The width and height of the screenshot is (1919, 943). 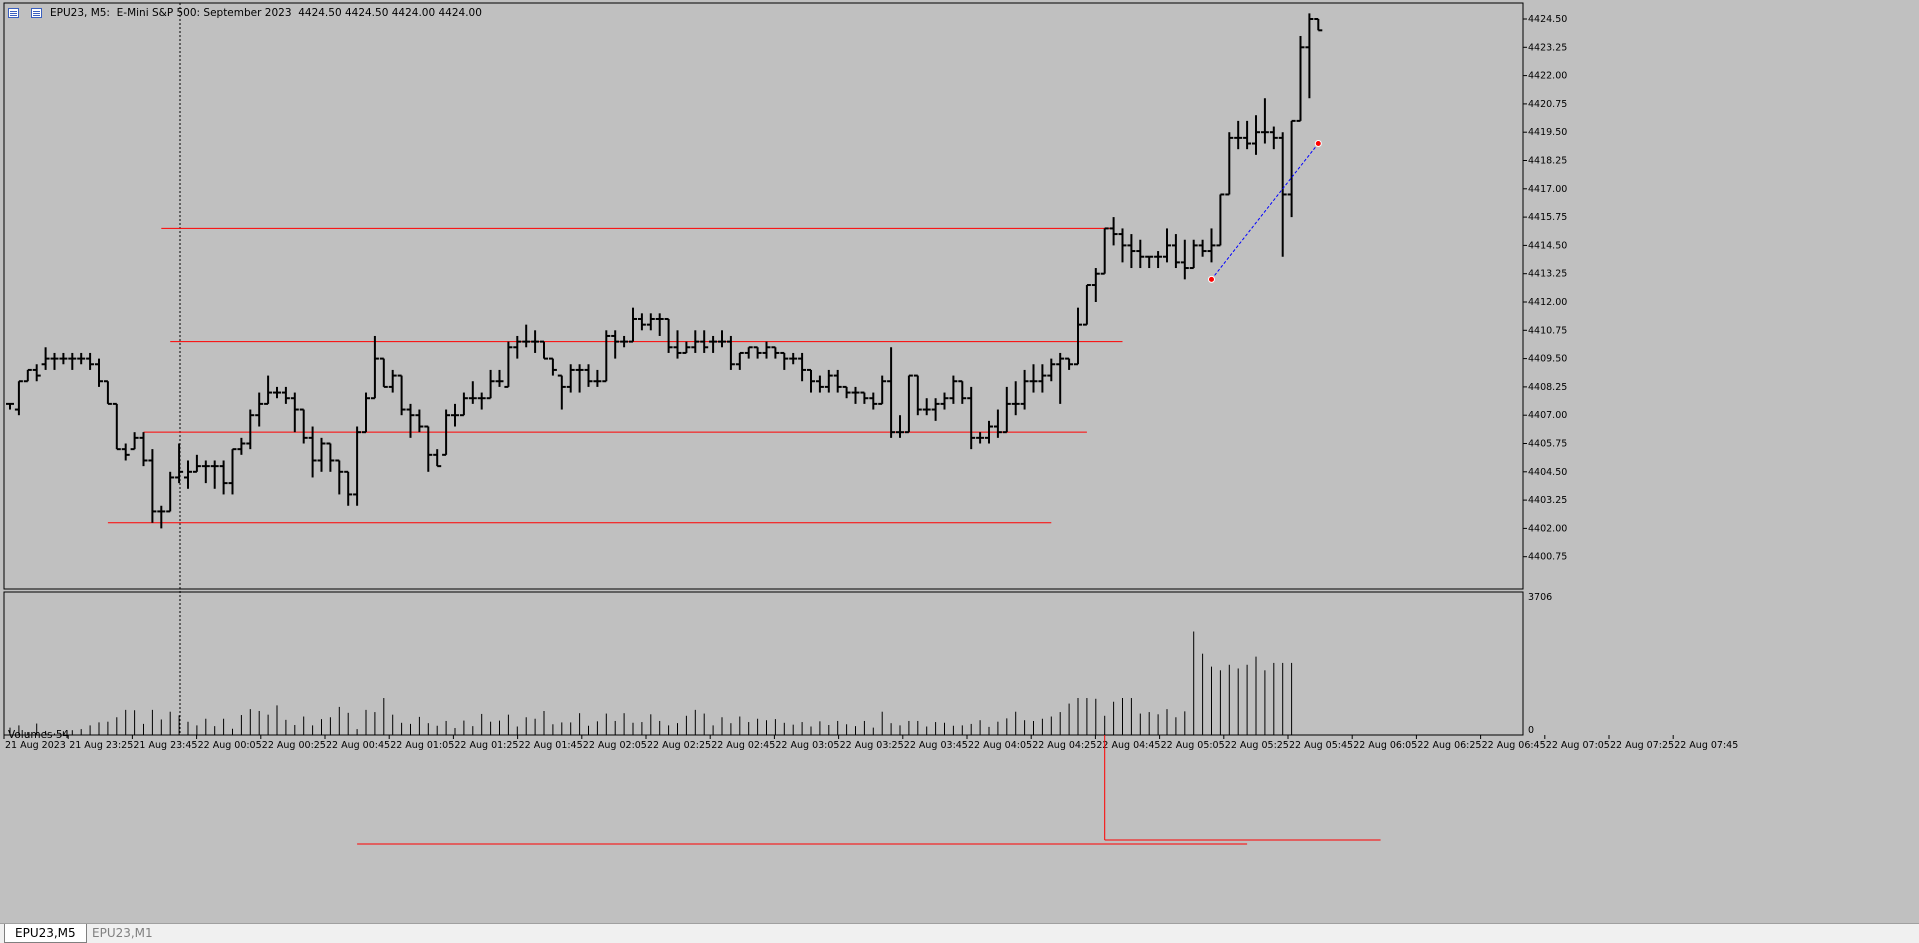 What do you see at coordinates (390, 13) in the screenshot?
I see `ohlc-readout: 4424.50 4424.50 4424.00 4424.00` at bounding box center [390, 13].